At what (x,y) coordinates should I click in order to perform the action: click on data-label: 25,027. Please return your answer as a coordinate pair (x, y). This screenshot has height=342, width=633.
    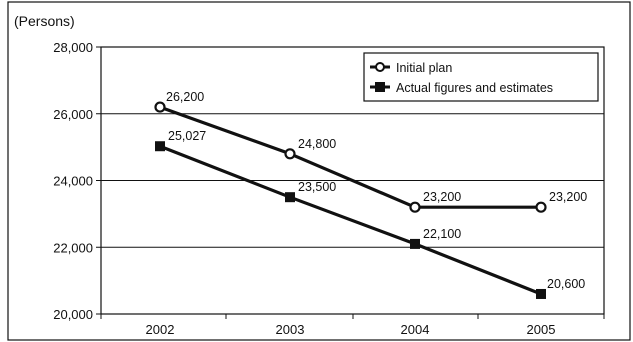
    Looking at the image, I should click on (187, 136).